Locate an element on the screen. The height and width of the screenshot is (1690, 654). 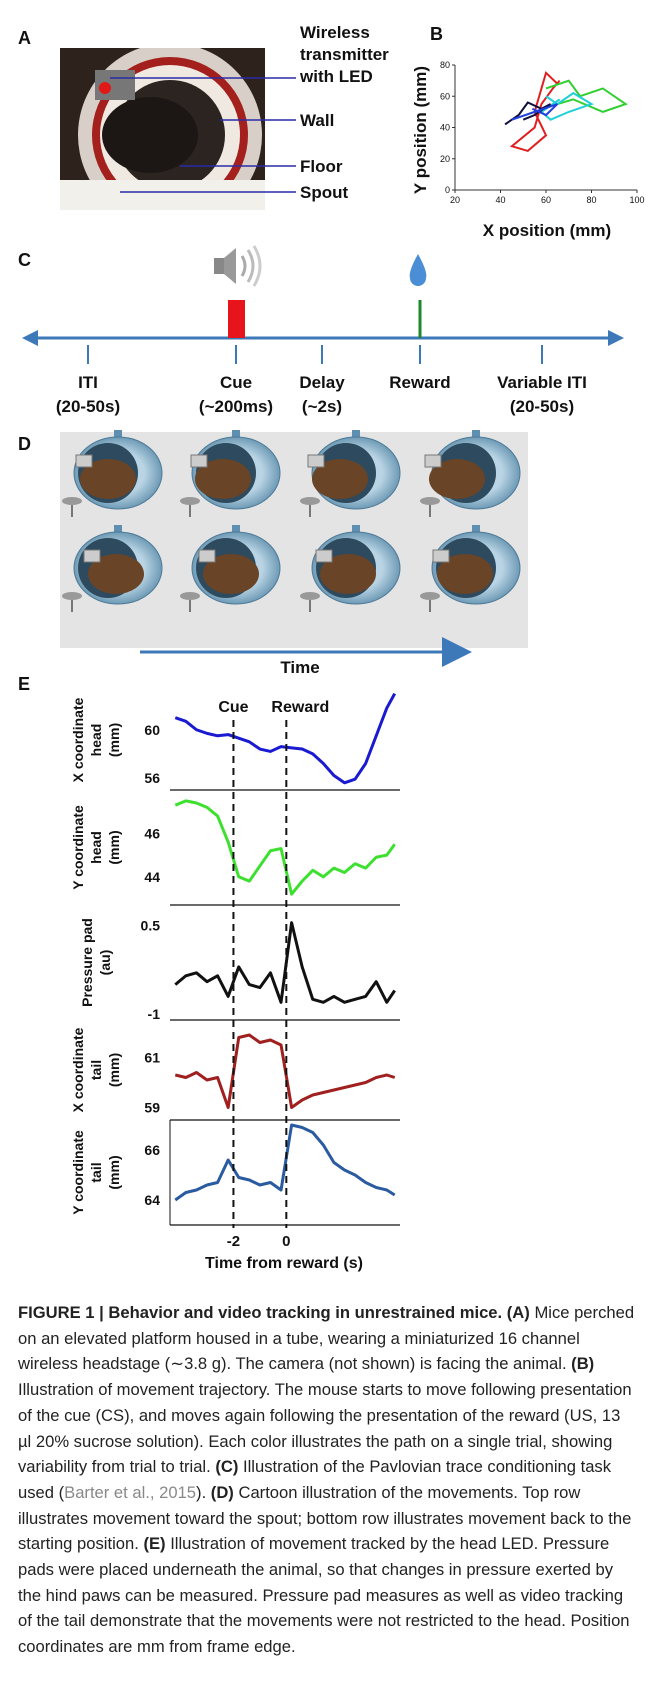
caption-run: Barter et al., 2015 is located at coordinates (130, 1492).